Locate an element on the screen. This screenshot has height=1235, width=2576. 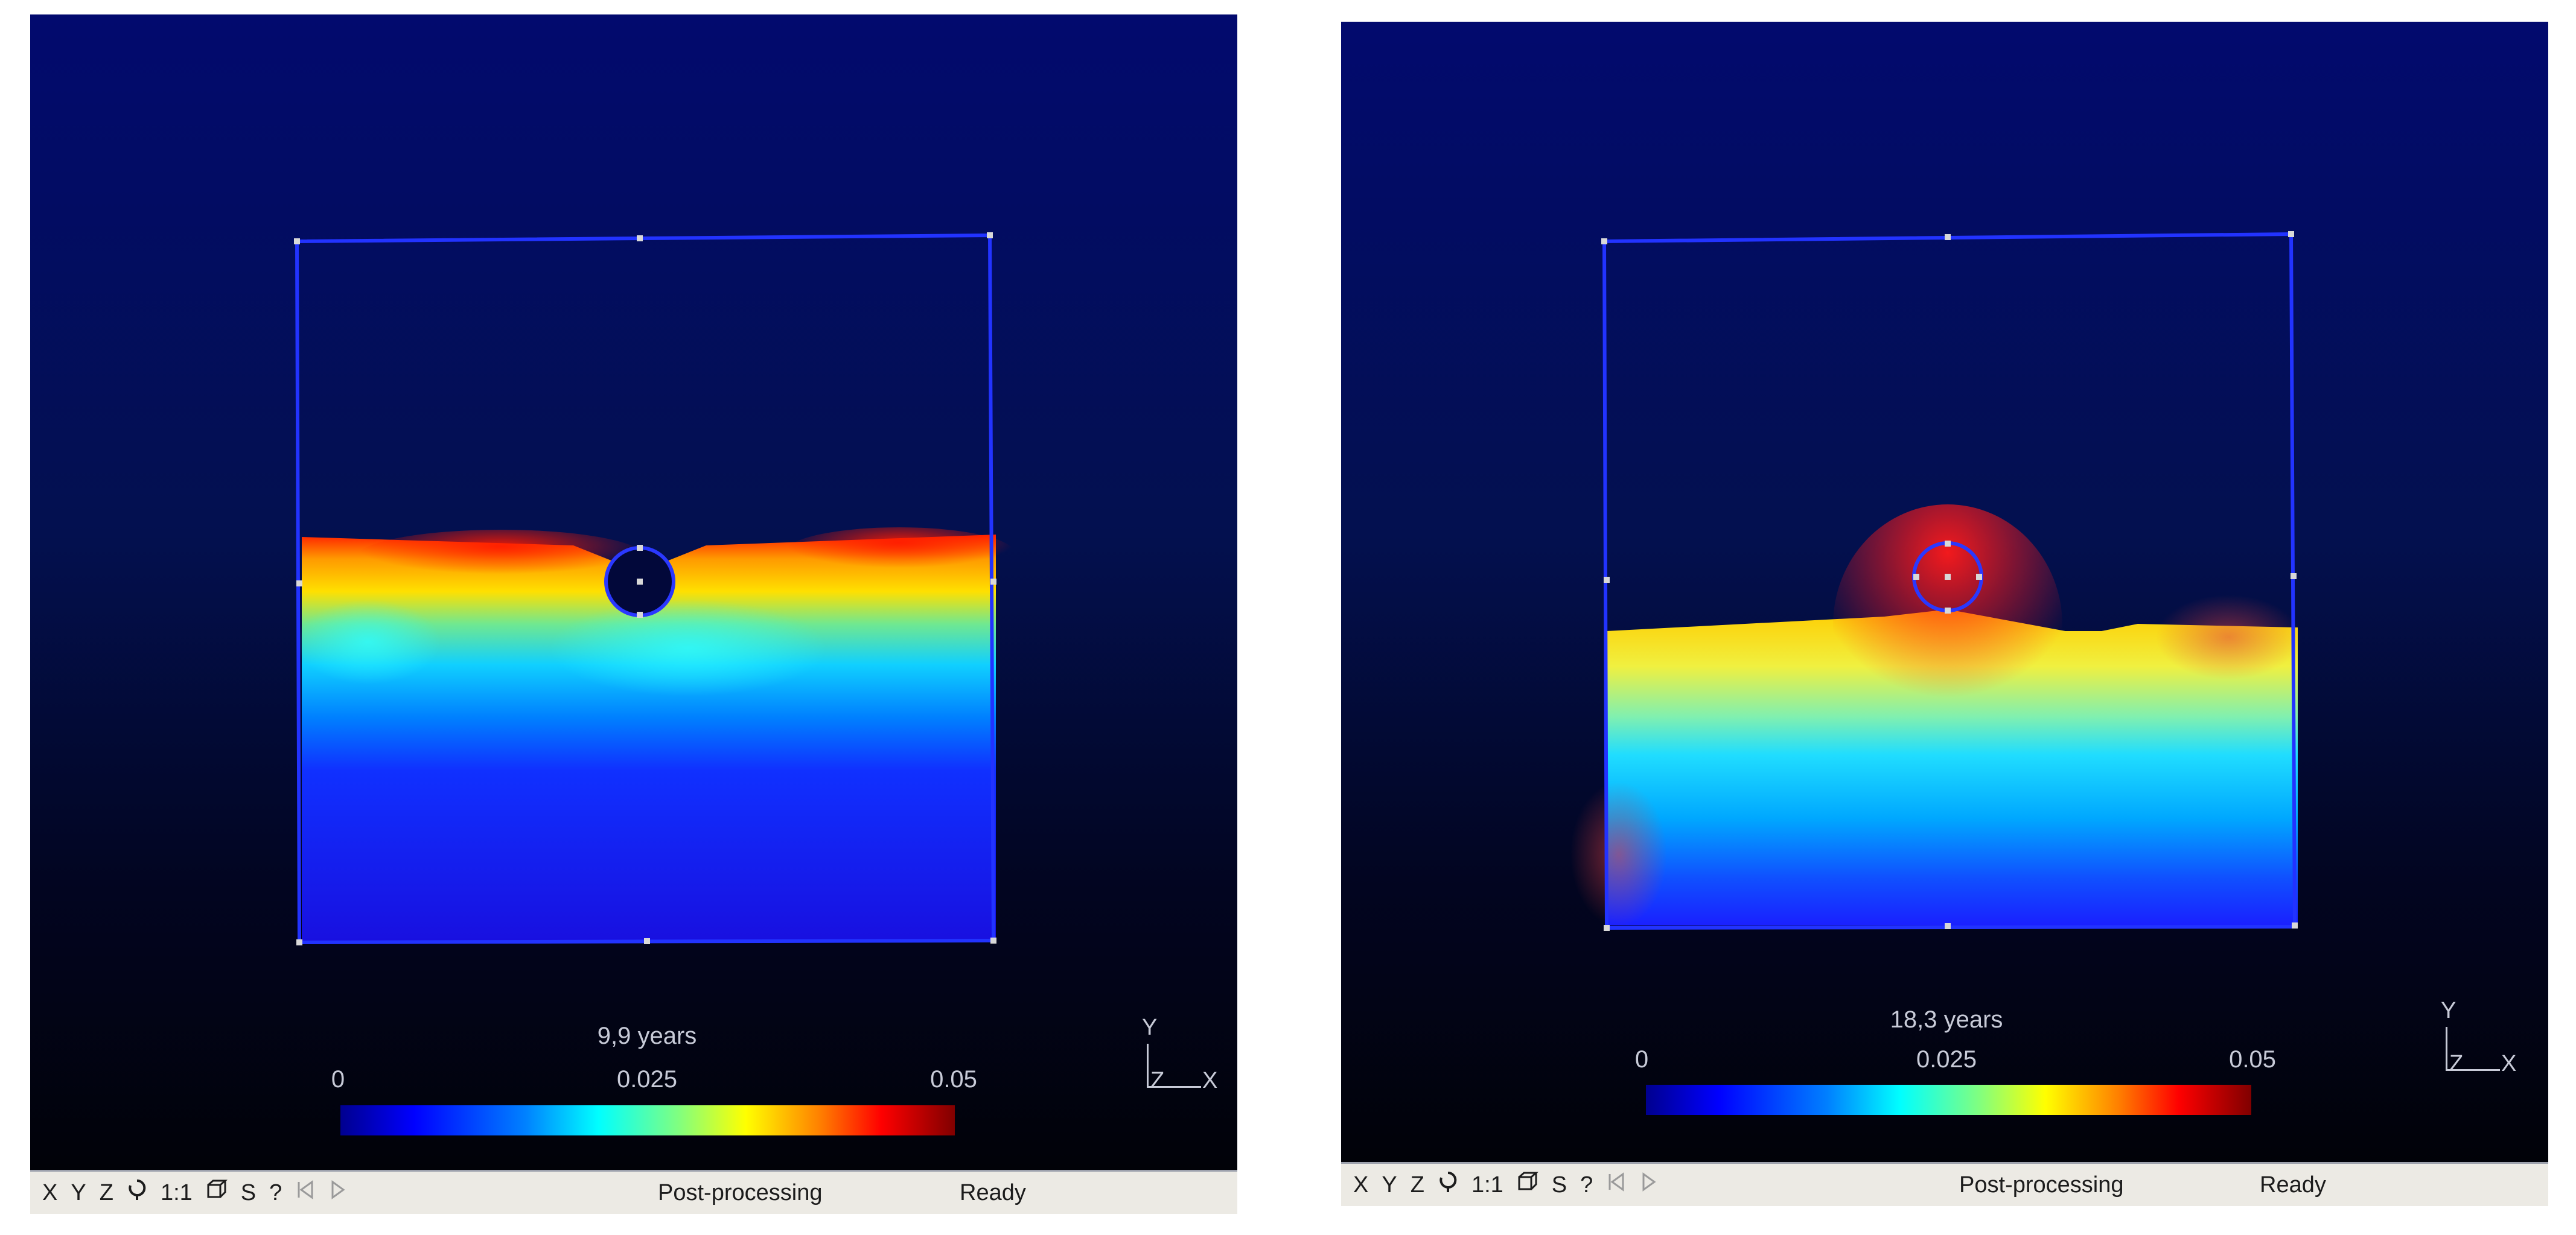
simulation-time-label: 9,9 years is located at coordinates (647, 1036).